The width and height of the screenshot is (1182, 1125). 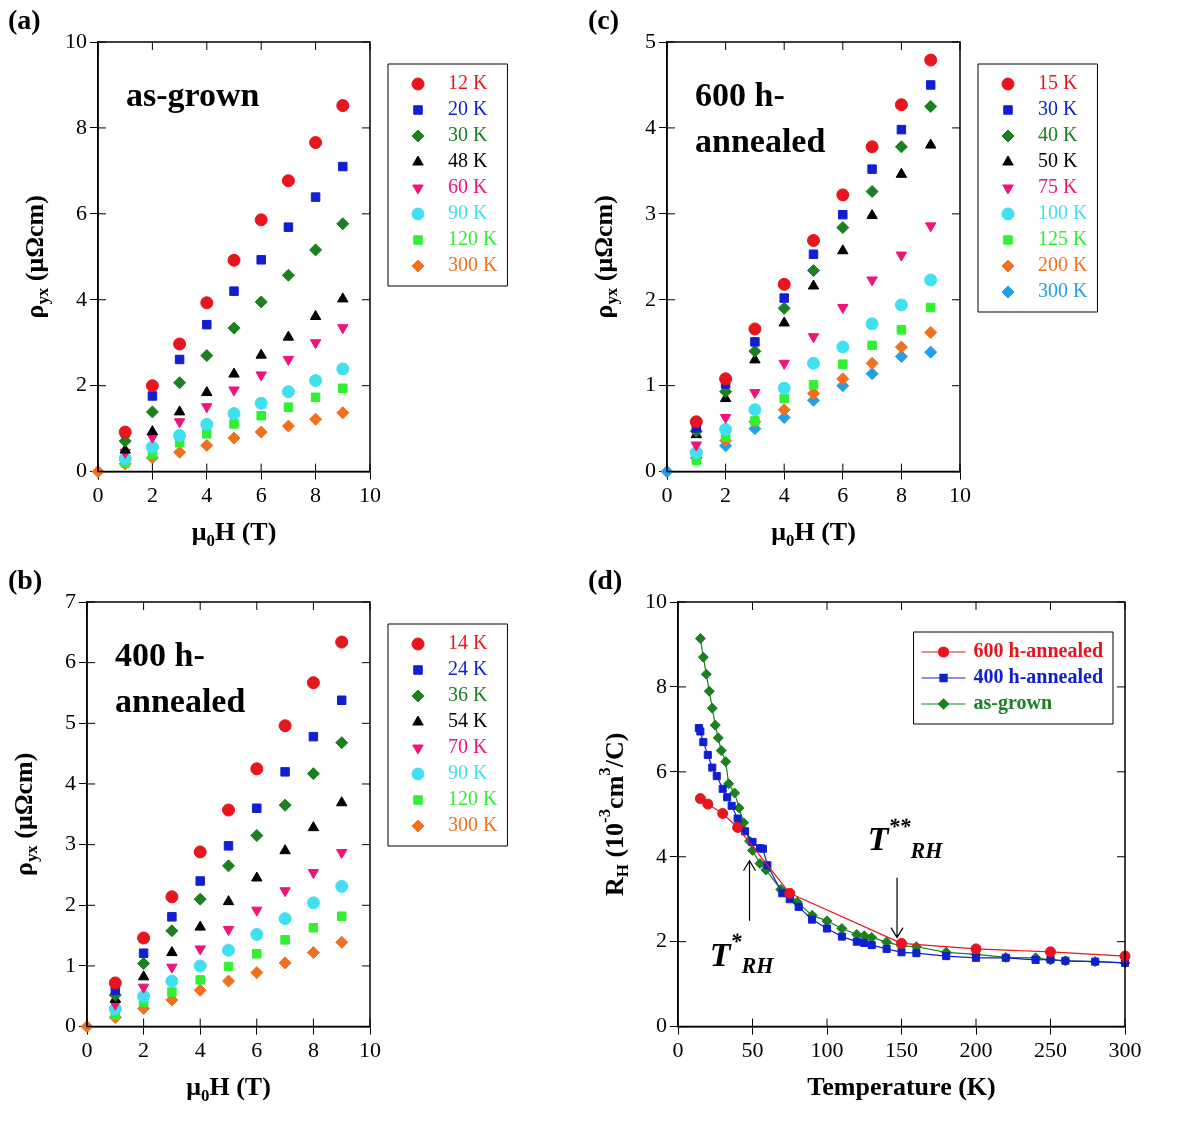 I want to click on chart-title: (d), so click(x=605, y=580).